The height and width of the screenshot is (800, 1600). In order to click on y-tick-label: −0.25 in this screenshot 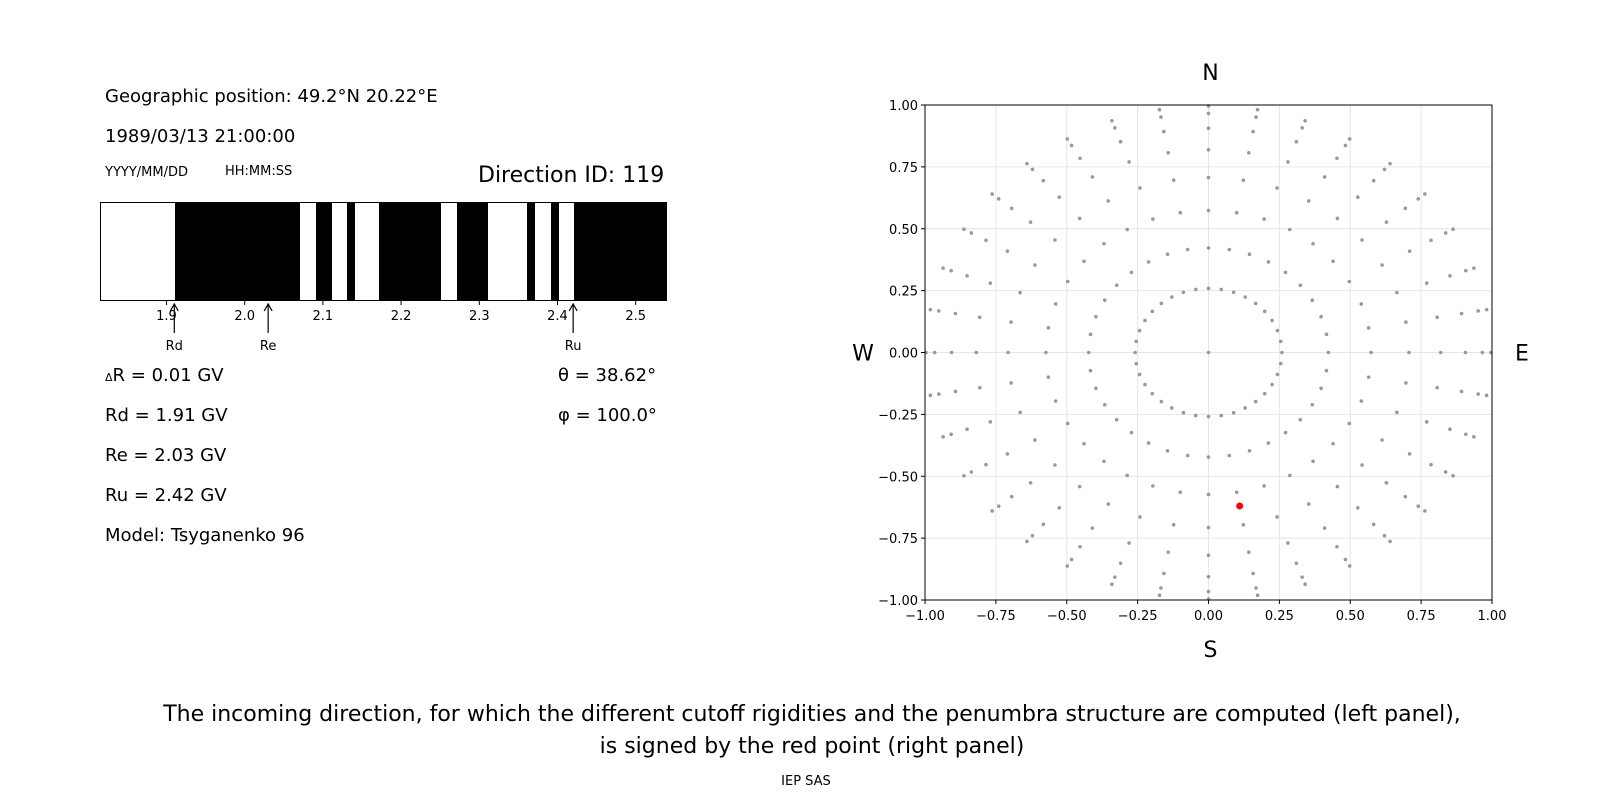, I will do `click(898, 415)`.